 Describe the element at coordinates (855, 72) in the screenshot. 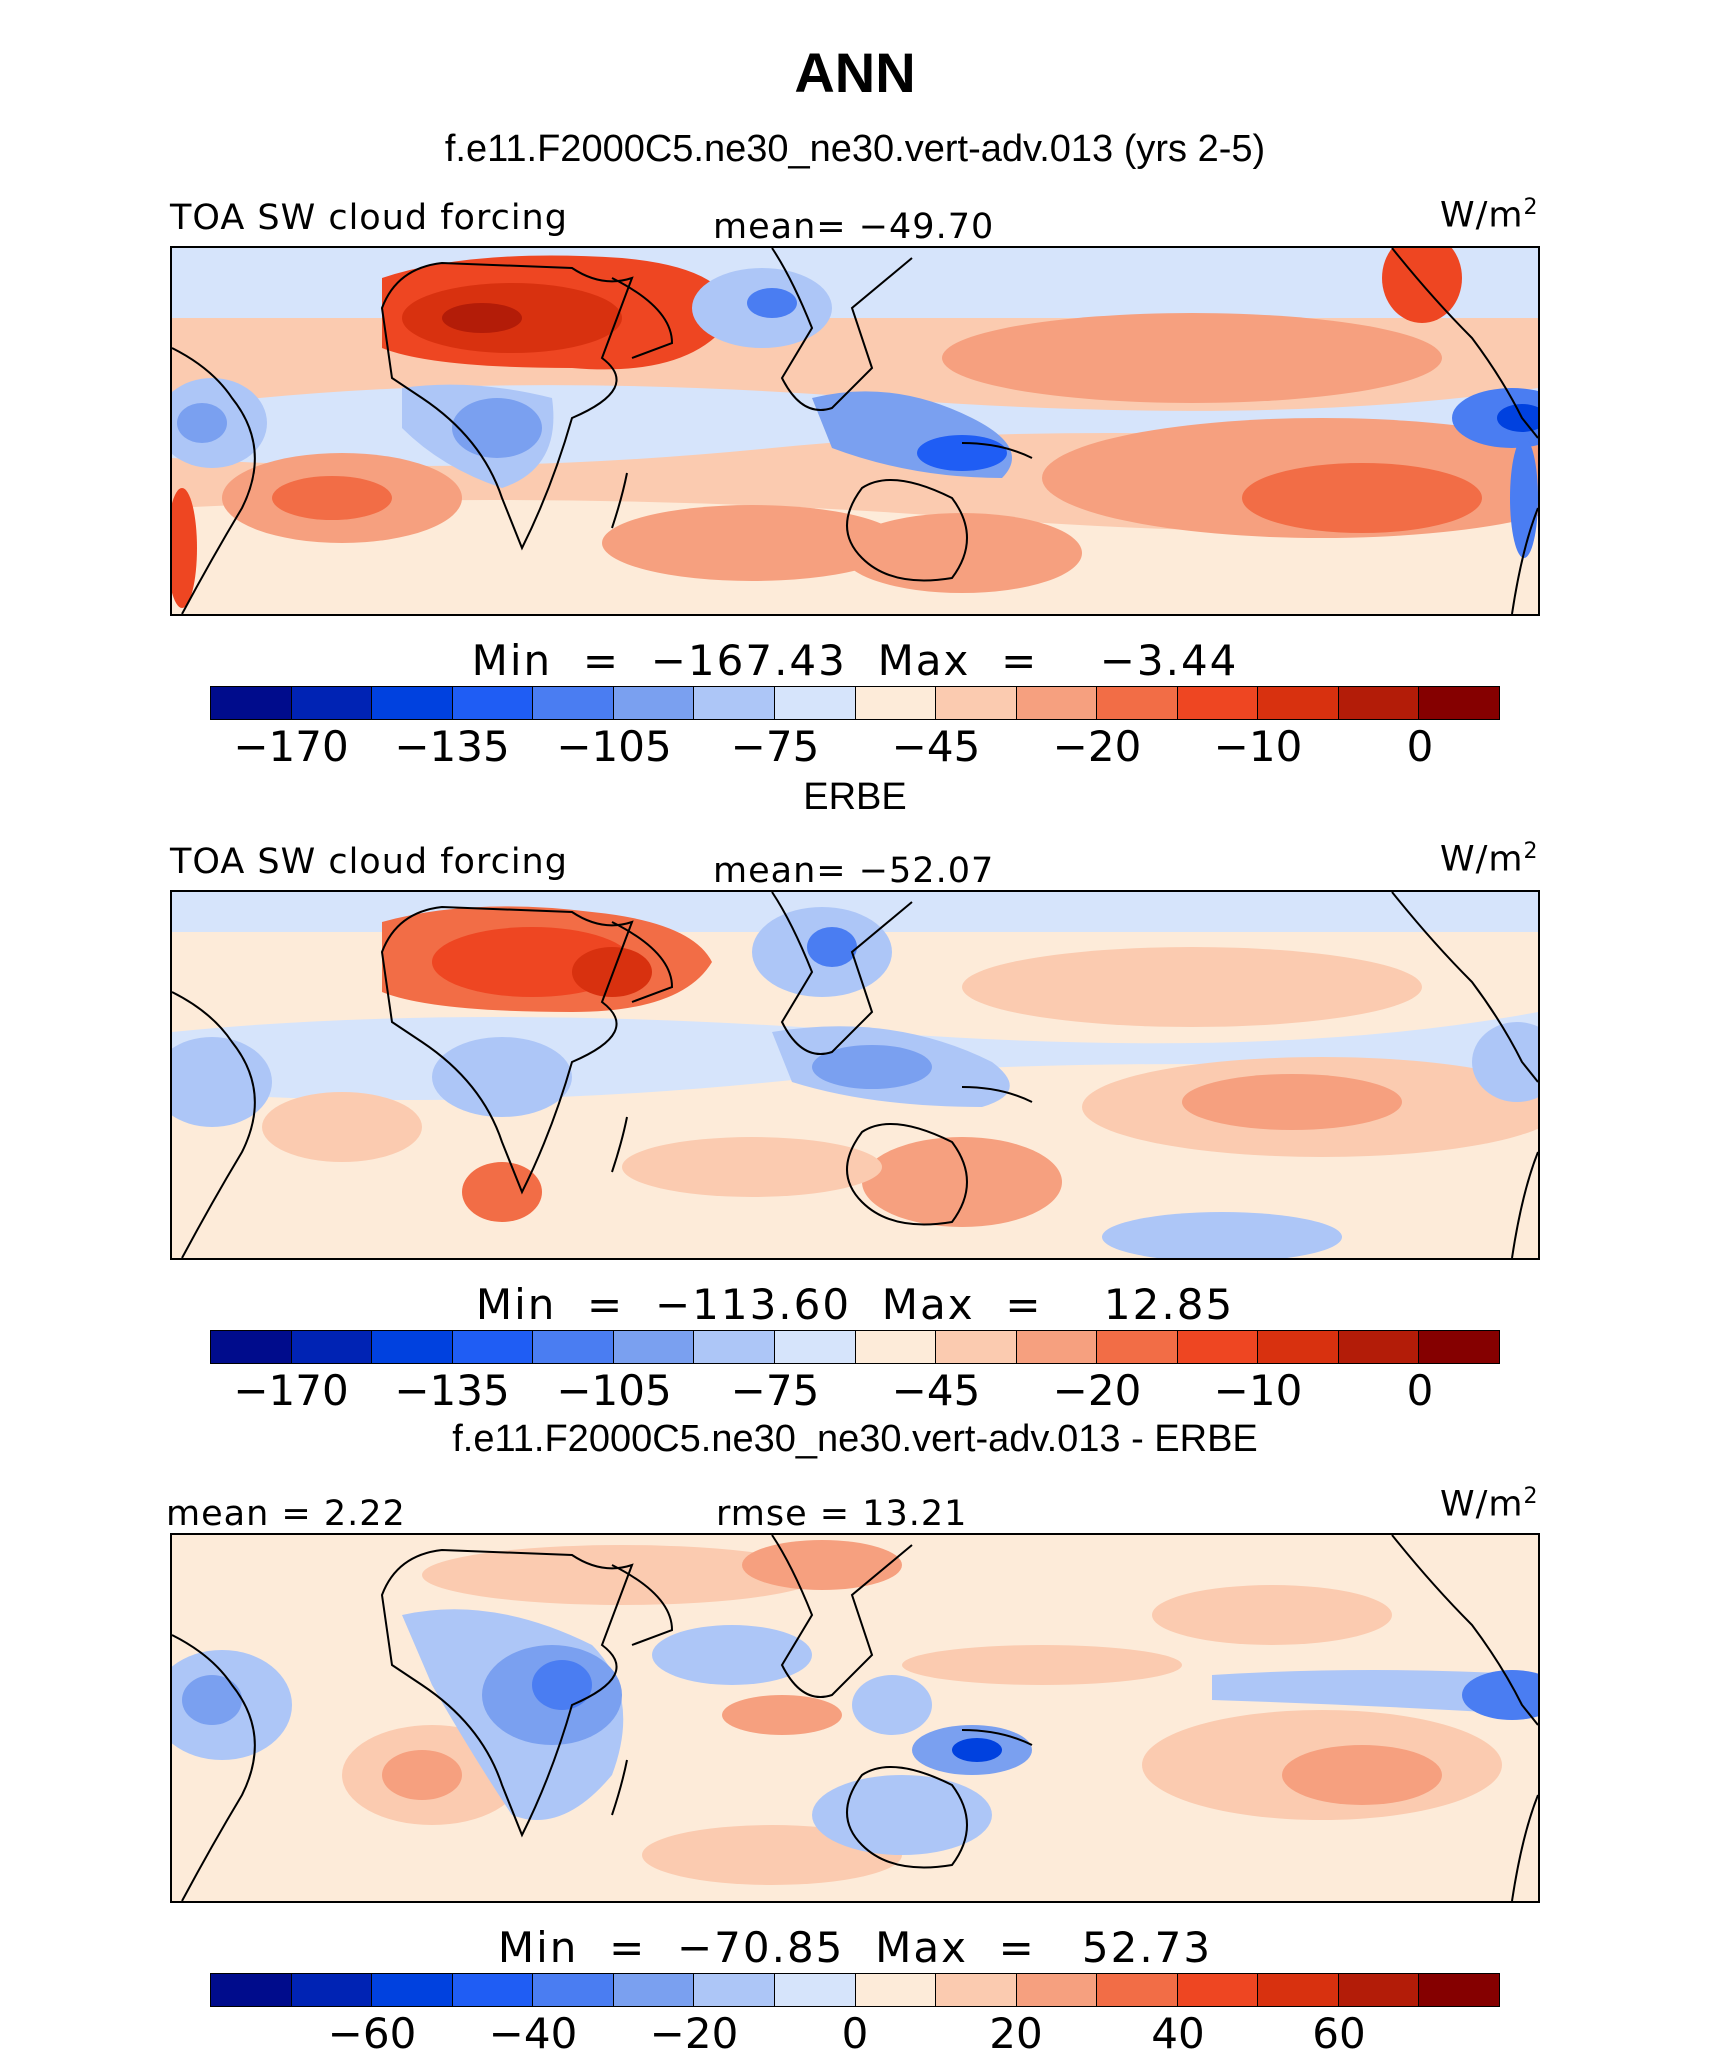

I see `page-title: ANN` at that location.